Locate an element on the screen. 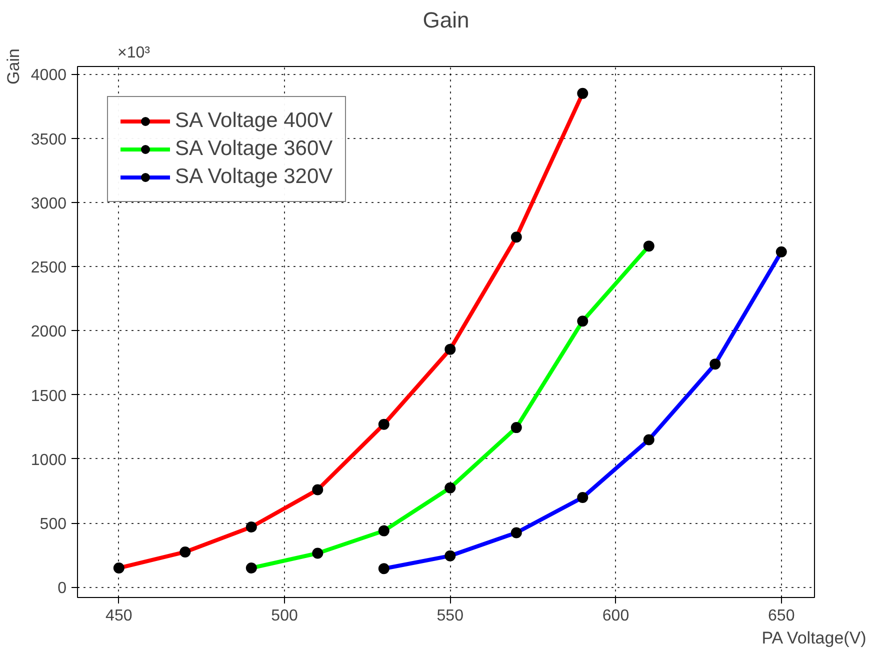  legend-label: SA Voltage 320V is located at coordinates (254, 177).